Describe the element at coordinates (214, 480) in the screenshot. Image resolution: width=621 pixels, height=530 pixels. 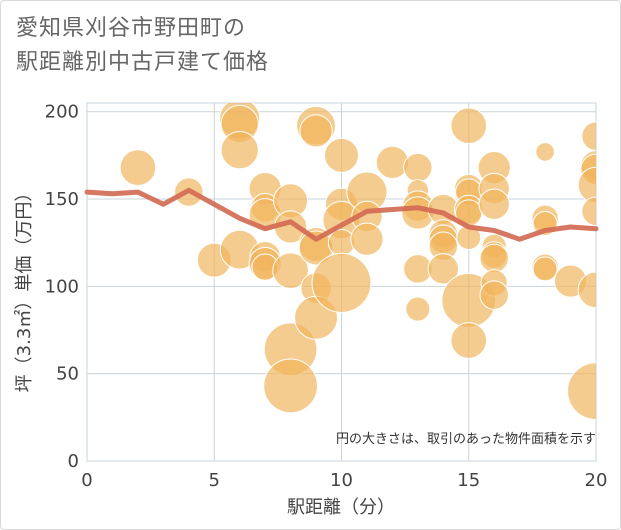
I see `x-tick-label: 5` at that location.